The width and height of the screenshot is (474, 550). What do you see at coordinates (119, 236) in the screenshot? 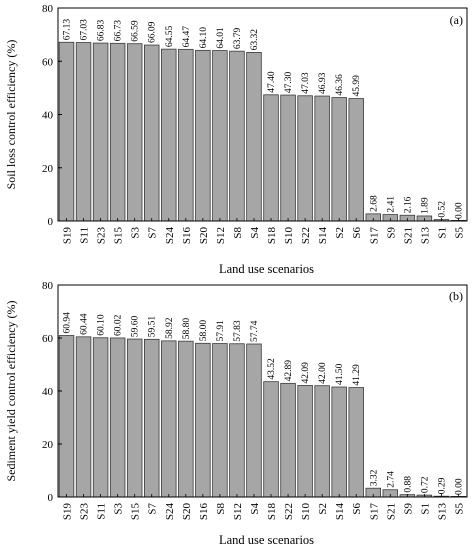
I see `panel-a-x-tick-label: S15` at bounding box center [119, 236].